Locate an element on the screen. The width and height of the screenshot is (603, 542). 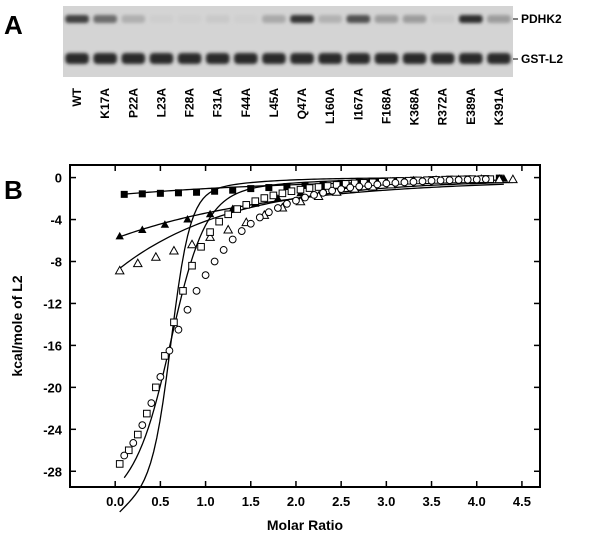
lane-label: F168A is located at coordinates (386, 106).